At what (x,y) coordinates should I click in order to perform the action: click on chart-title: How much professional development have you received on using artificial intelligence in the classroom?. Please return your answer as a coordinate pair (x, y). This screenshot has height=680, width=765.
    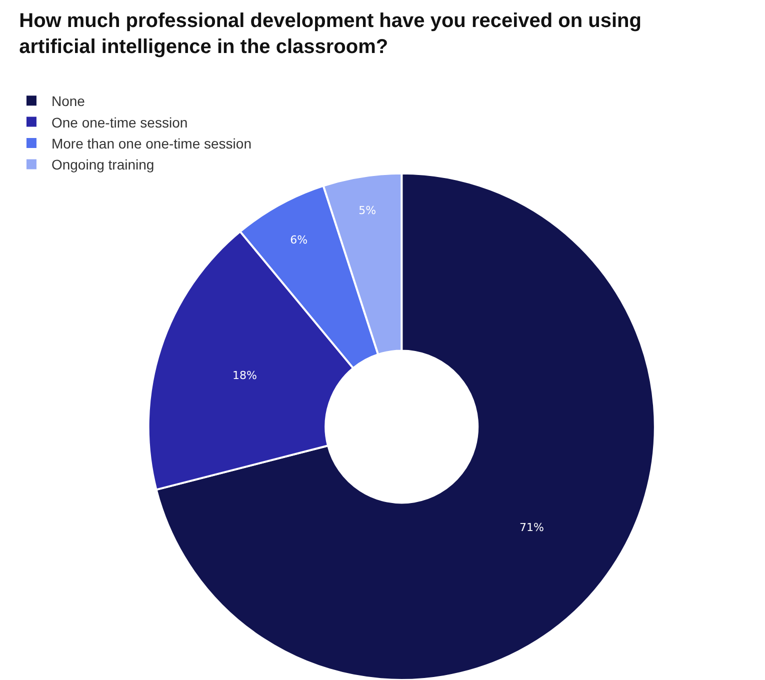
    Looking at the image, I should click on (330, 34).